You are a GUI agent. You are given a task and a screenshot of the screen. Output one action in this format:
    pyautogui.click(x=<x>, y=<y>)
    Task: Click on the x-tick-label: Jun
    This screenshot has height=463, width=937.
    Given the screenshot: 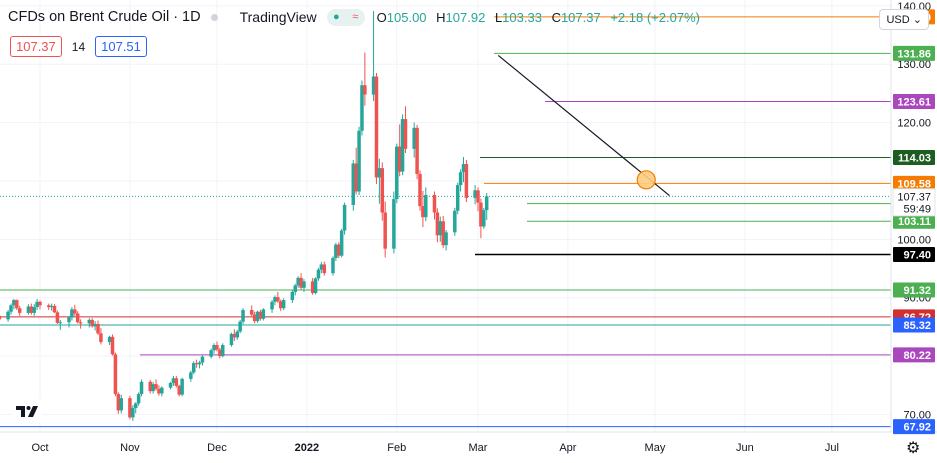 What is the action you would take?
    pyautogui.click(x=745, y=448)
    